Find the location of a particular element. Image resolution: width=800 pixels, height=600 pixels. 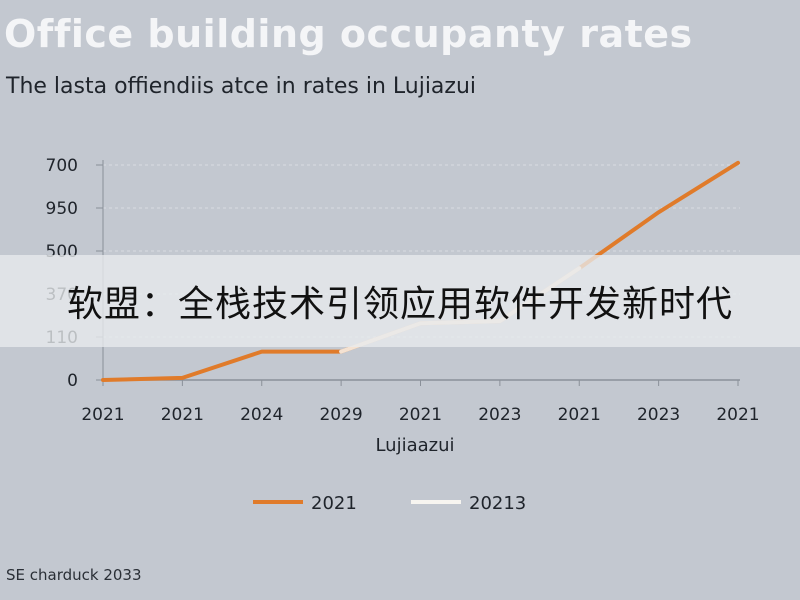

x-tick-label-7: 2023 is located at coordinates (658, 415).